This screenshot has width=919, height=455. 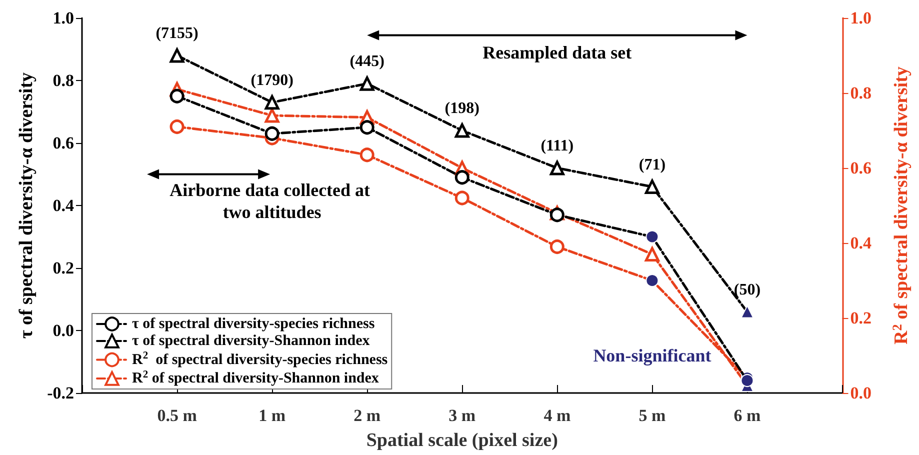 What do you see at coordinates (177, 415) in the screenshot?
I see `x-tick-label: 0.5 m` at bounding box center [177, 415].